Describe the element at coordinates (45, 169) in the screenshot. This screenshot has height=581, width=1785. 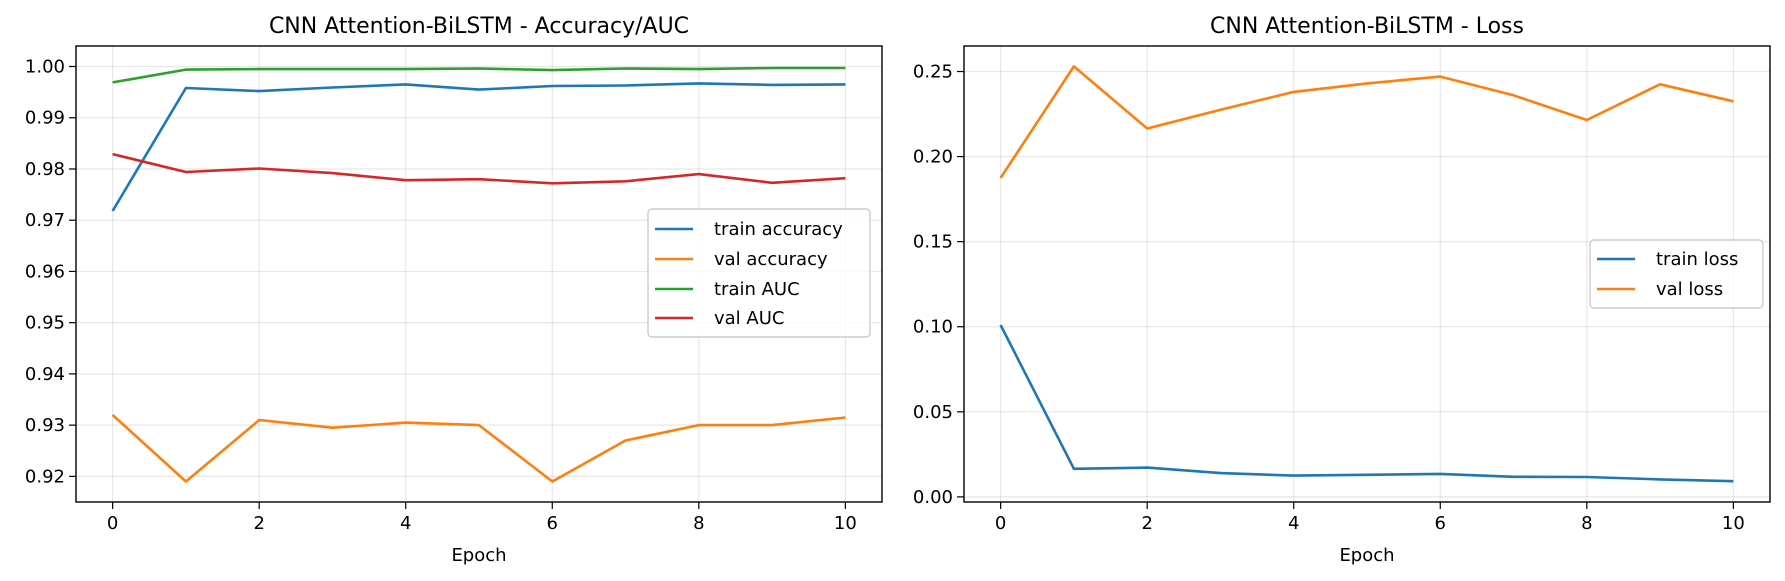
I see `y-tick-label: 0.98` at that location.